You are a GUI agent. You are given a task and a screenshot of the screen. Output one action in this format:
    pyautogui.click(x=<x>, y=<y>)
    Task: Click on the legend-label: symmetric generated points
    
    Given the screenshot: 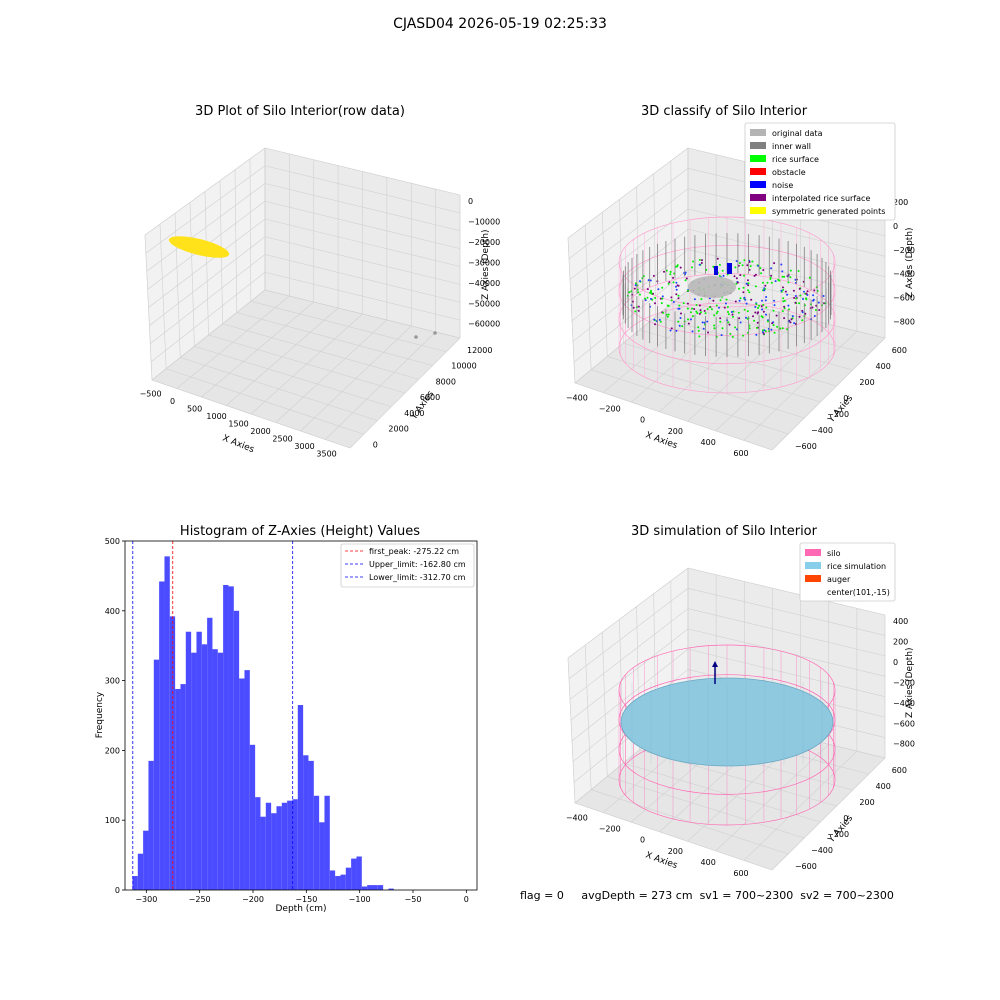 What is the action you would take?
    pyautogui.click(x=828, y=211)
    